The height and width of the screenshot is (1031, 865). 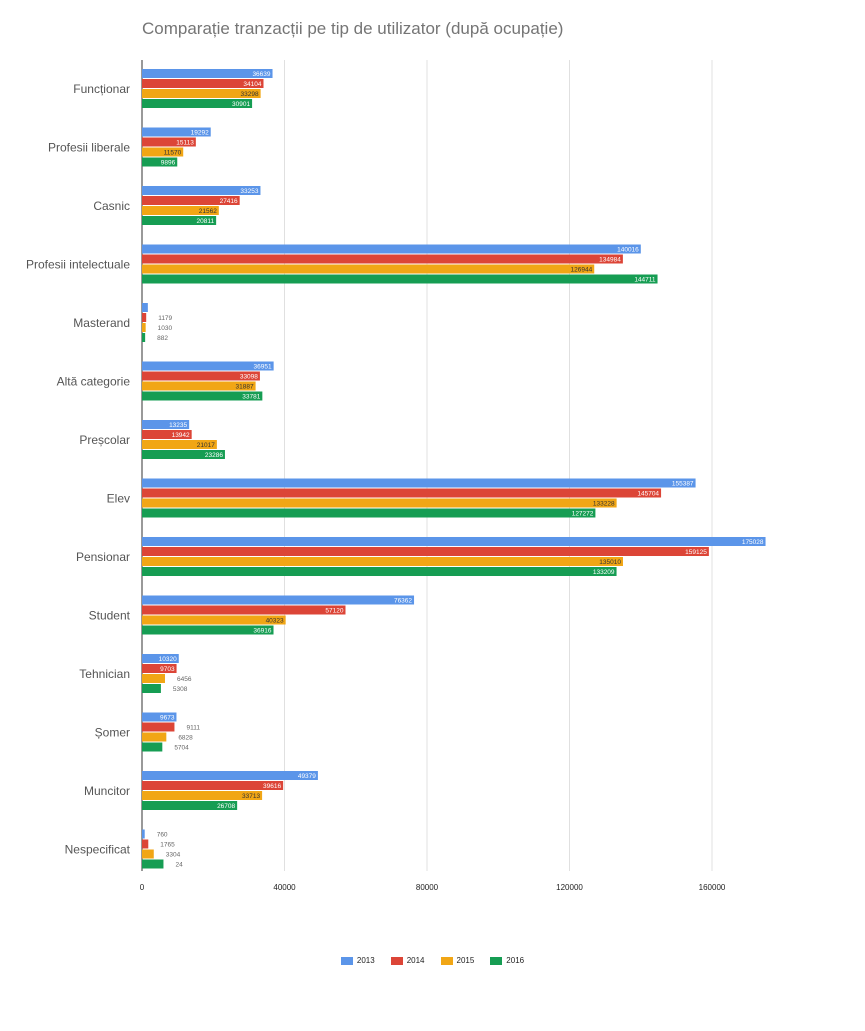 What do you see at coordinates (94, 382) in the screenshot?
I see `category-label: Altă categorie` at bounding box center [94, 382].